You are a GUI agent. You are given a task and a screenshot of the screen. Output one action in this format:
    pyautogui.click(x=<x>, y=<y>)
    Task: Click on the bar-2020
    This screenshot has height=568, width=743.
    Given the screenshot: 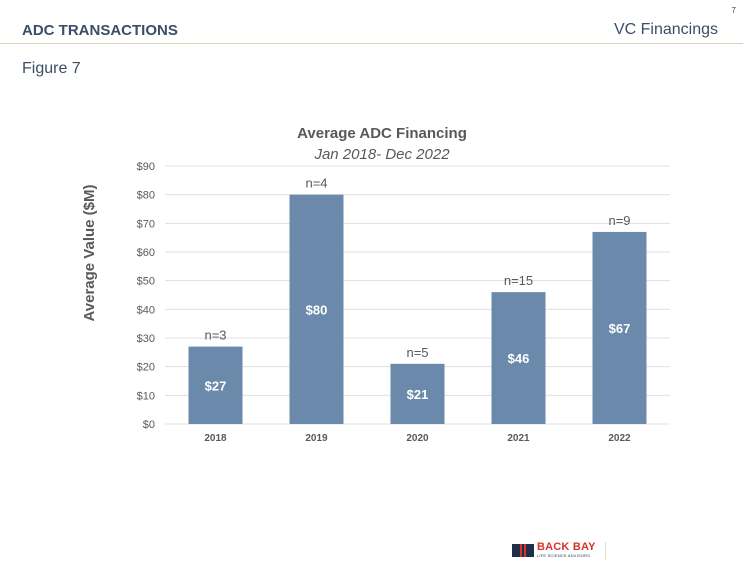 What is the action you would take?
    pyautogui.click(x=417, y=393)
    